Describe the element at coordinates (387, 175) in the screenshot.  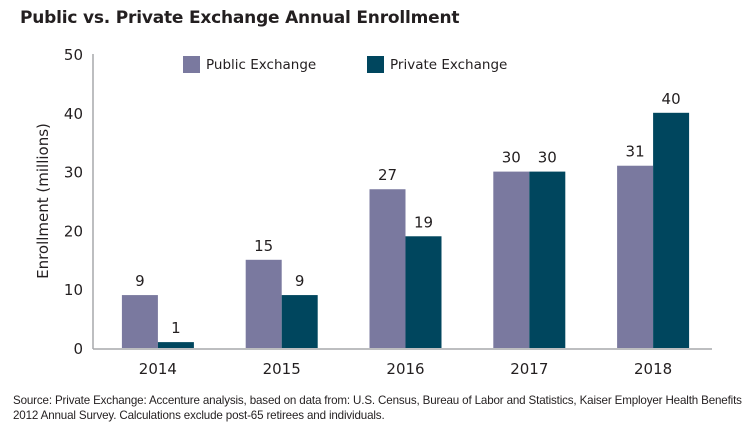
I see `data-label: 27` at that location.